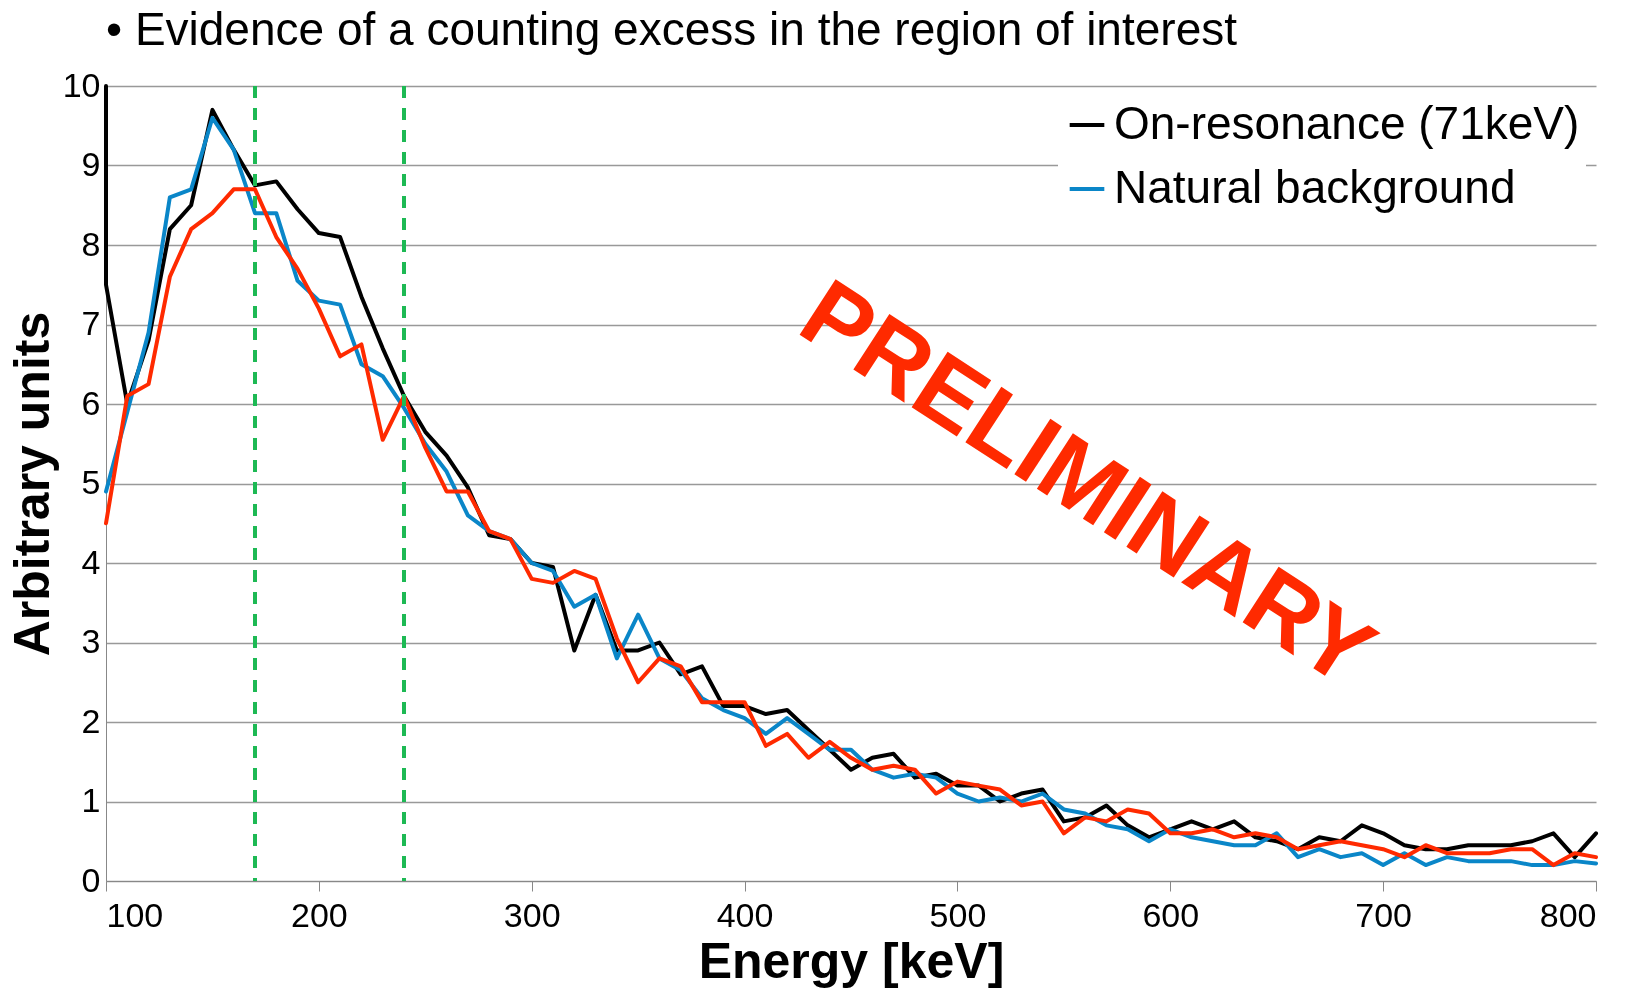  What do you see at coordinates (91, 482) in the screenshot?
I see `y-tick-label: 5` at bounding box center [91, 482].